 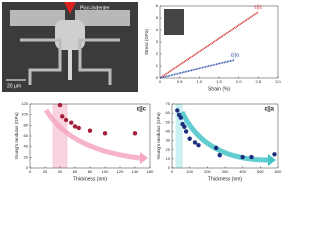 What do you see at coordinates (168, 158) in the screenshot?
I see `y-tick-label: 10` at bounding box center [168, 158].